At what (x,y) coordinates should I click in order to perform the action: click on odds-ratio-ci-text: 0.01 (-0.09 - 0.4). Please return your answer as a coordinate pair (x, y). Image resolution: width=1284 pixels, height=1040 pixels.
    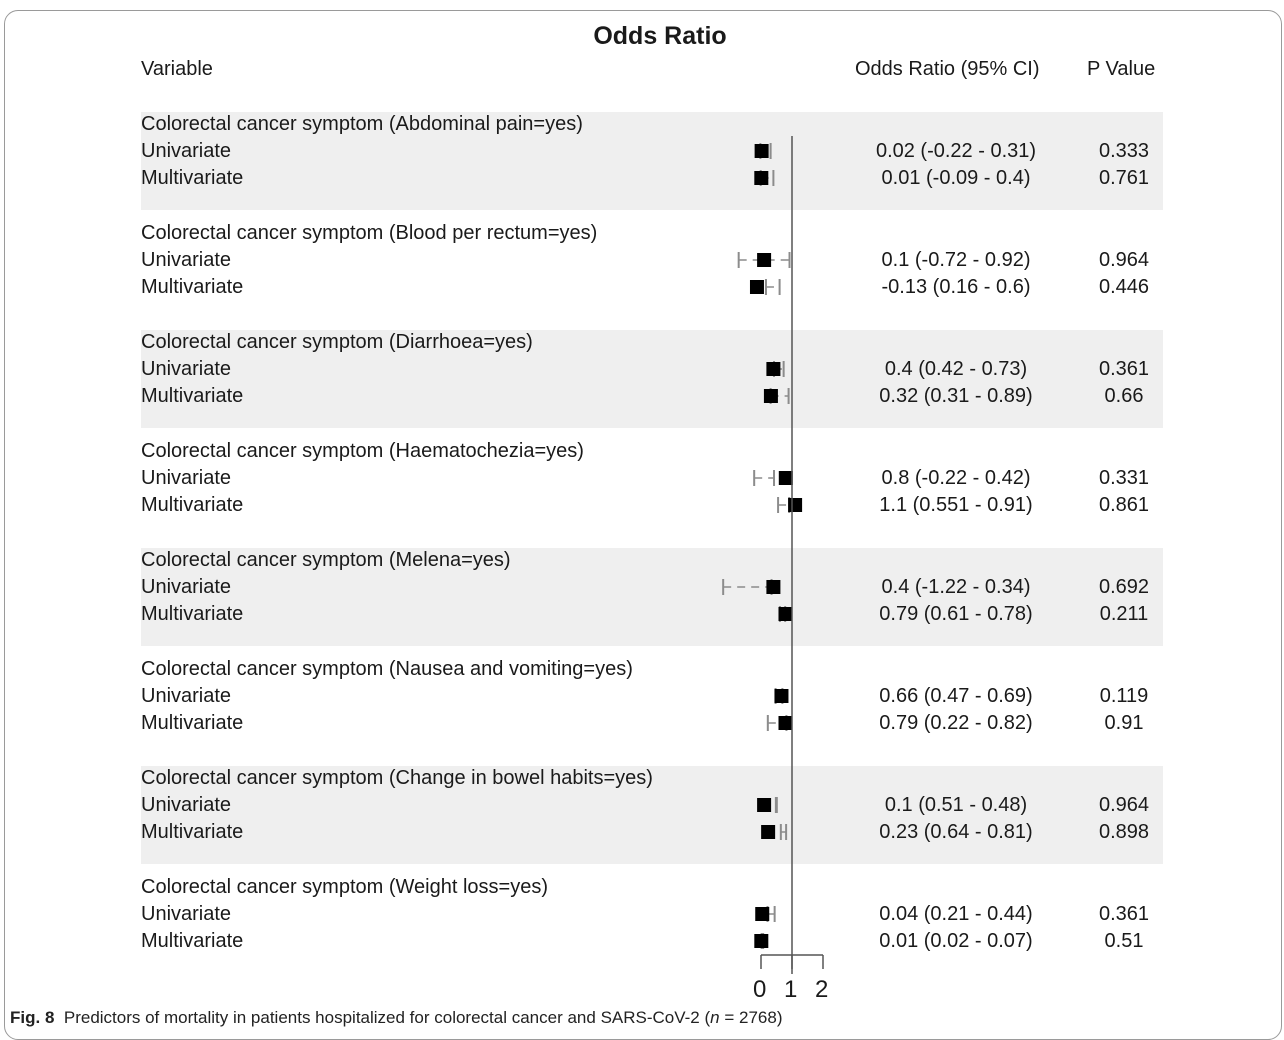
    Looking at the image, I should click on (956, 178).